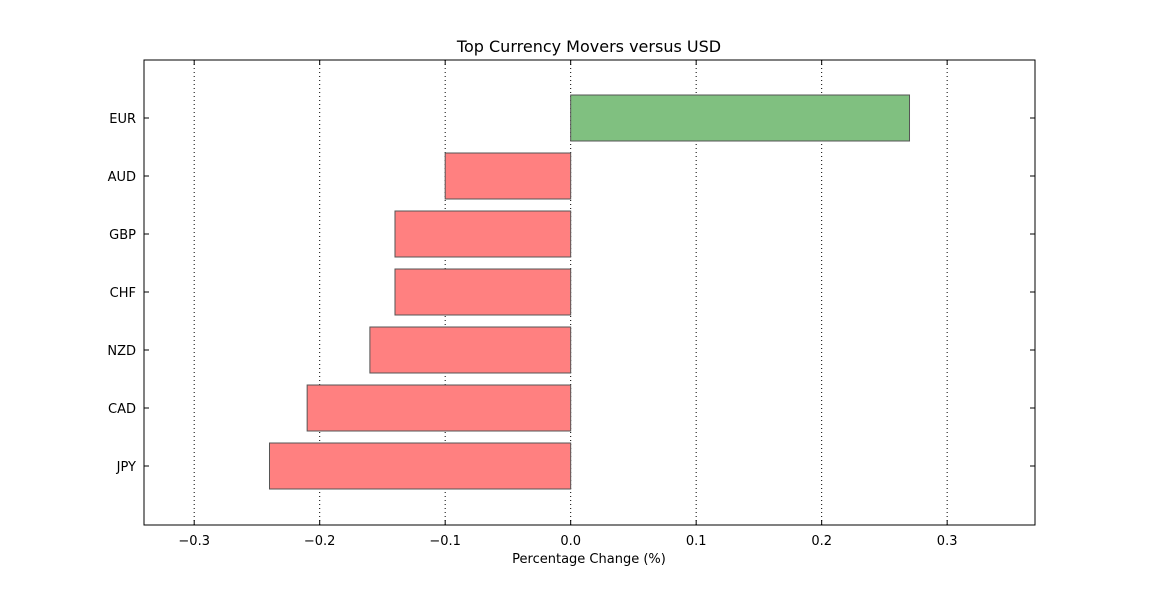  Describe the element at coordinates (122, 235) in the screenshot. I see `y-tick-label: GBP` at that location.